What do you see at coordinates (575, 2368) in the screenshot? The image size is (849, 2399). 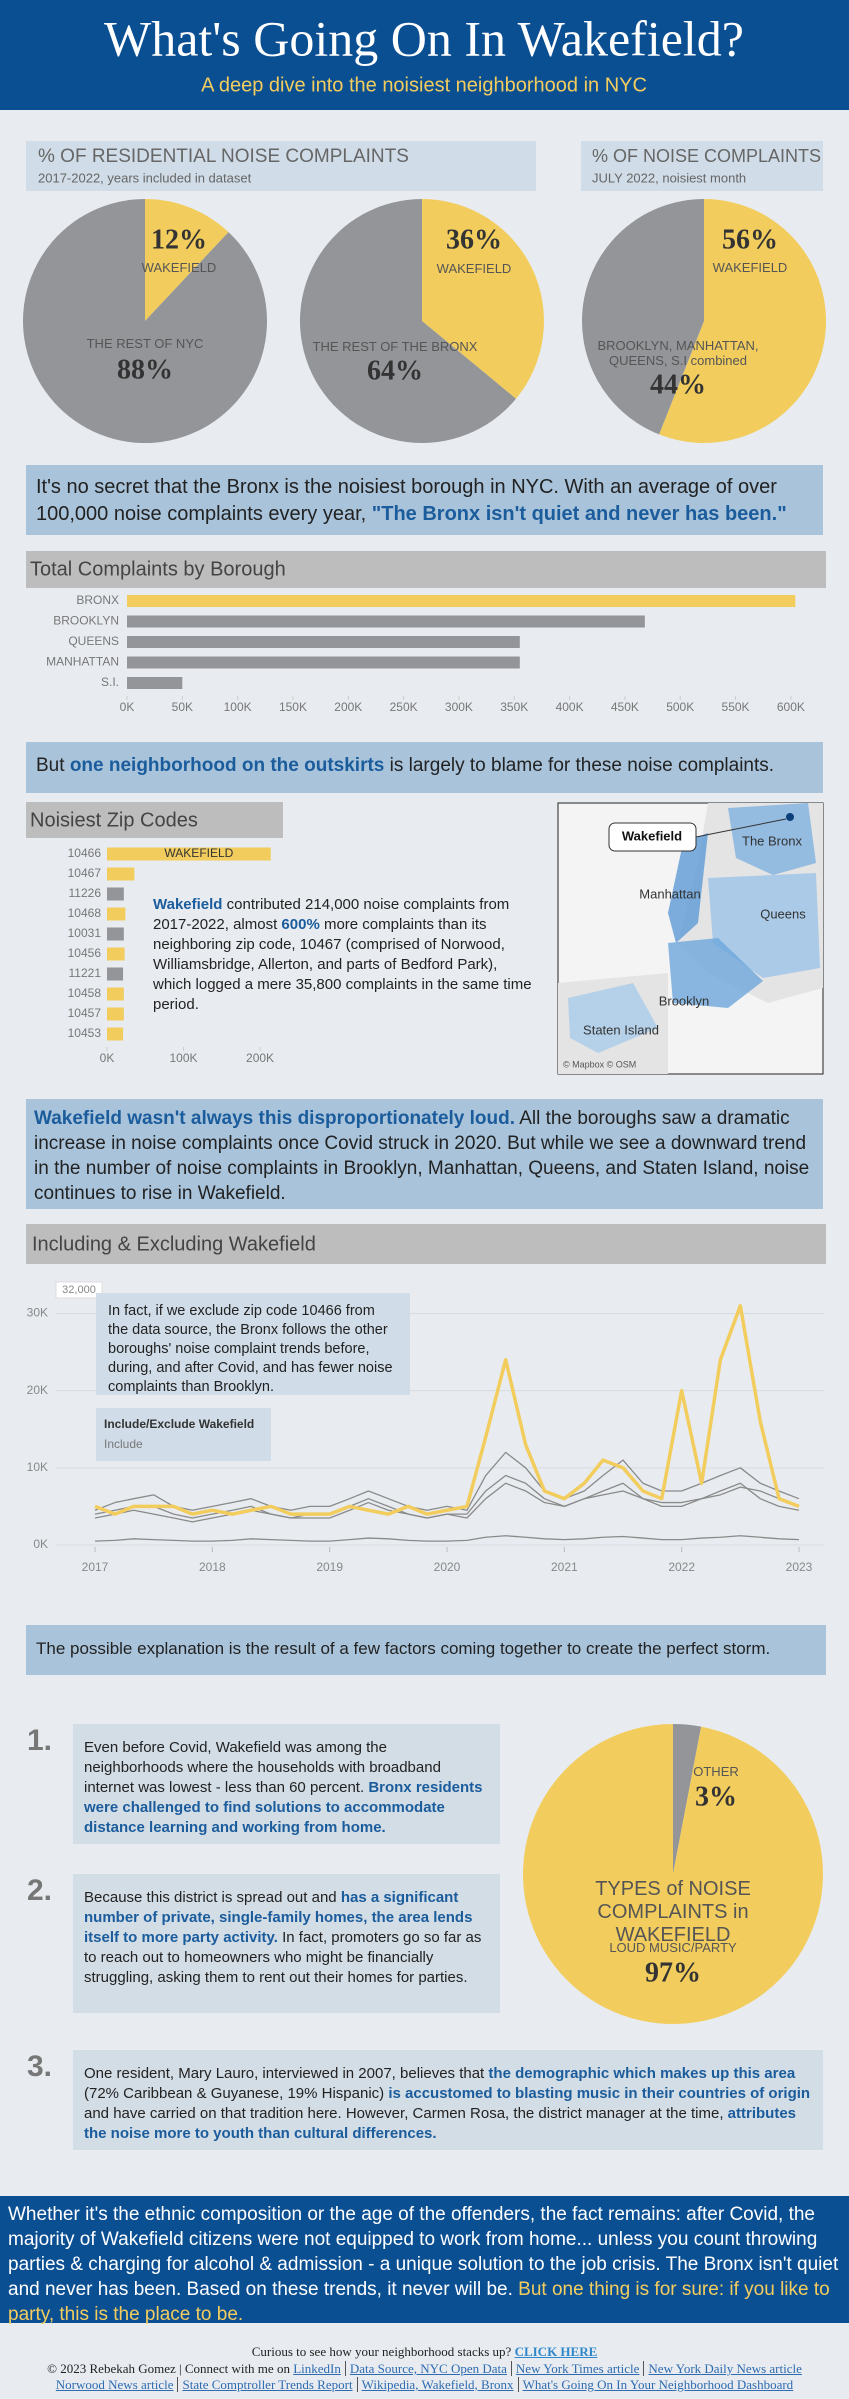 I see `footer-link: New York Times article` at bounding box center [575, 2368].